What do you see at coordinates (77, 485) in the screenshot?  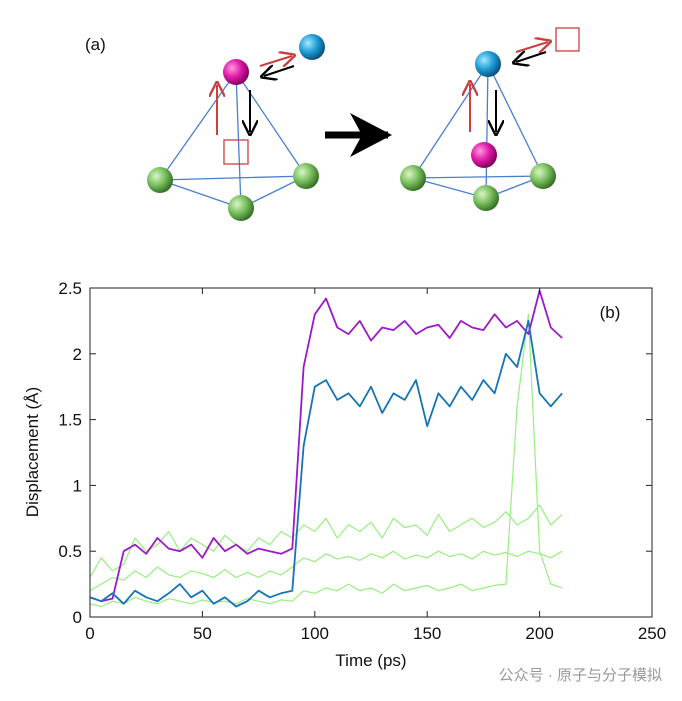 I see `y-tick-label: 1` at bounding box center [77, 485].